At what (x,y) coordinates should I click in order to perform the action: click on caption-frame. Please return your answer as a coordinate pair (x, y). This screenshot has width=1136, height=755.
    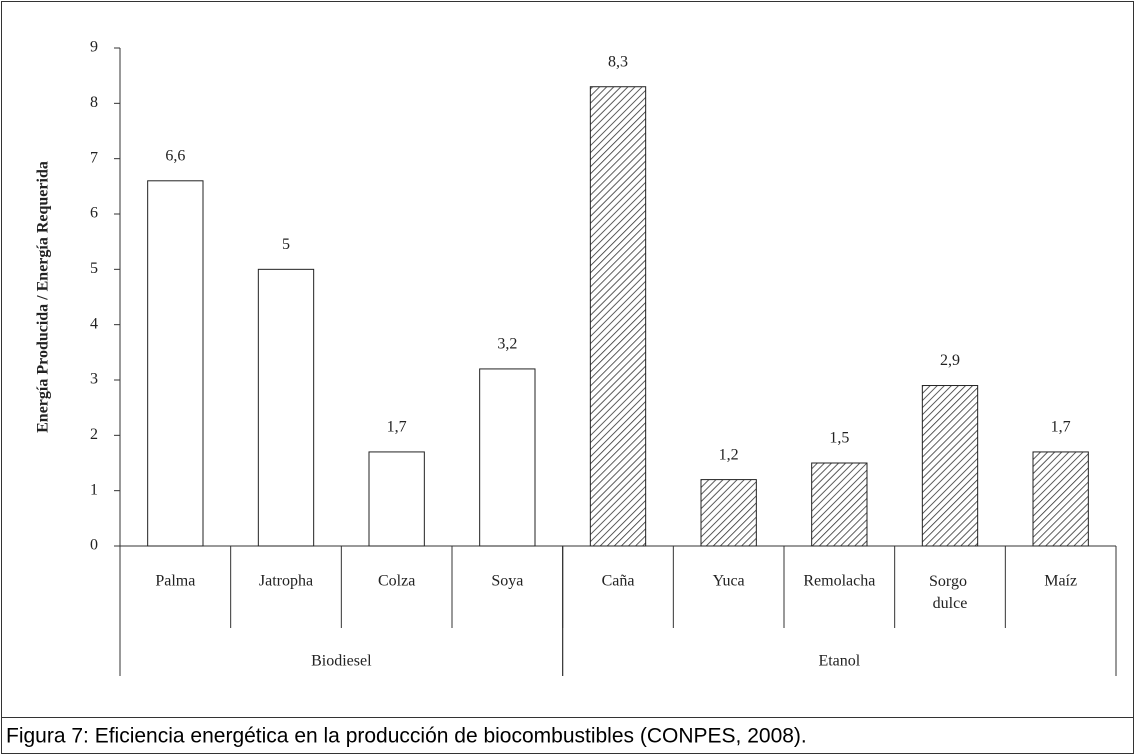
    Looking at the image, I should click on (567, 735).